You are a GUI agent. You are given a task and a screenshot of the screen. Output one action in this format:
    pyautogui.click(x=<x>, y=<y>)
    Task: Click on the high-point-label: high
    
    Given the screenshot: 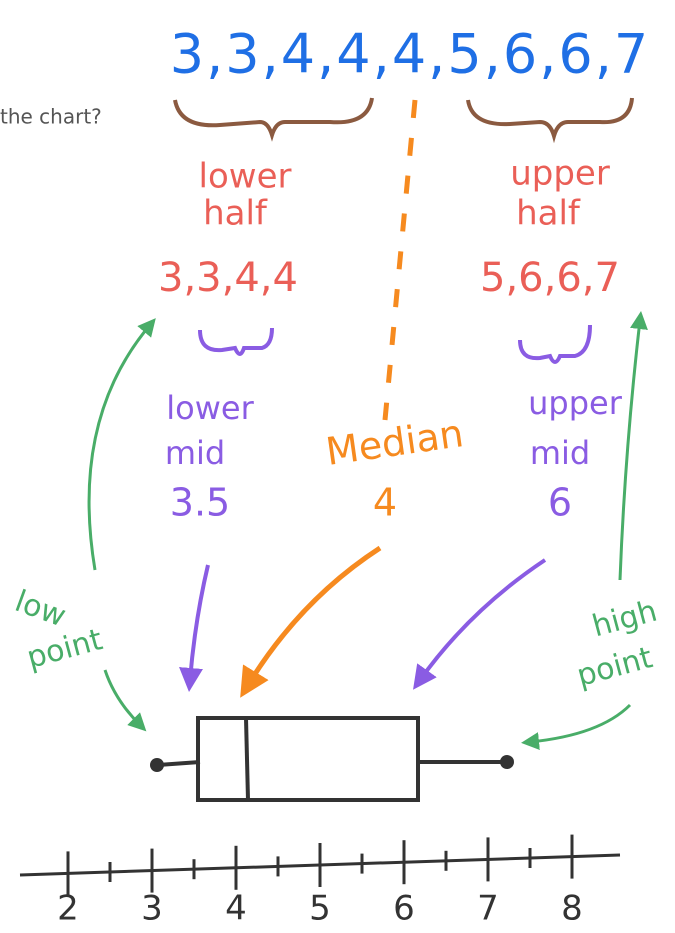 What is the action you would take?
    pyautogui.click(x=625, y=619)
    